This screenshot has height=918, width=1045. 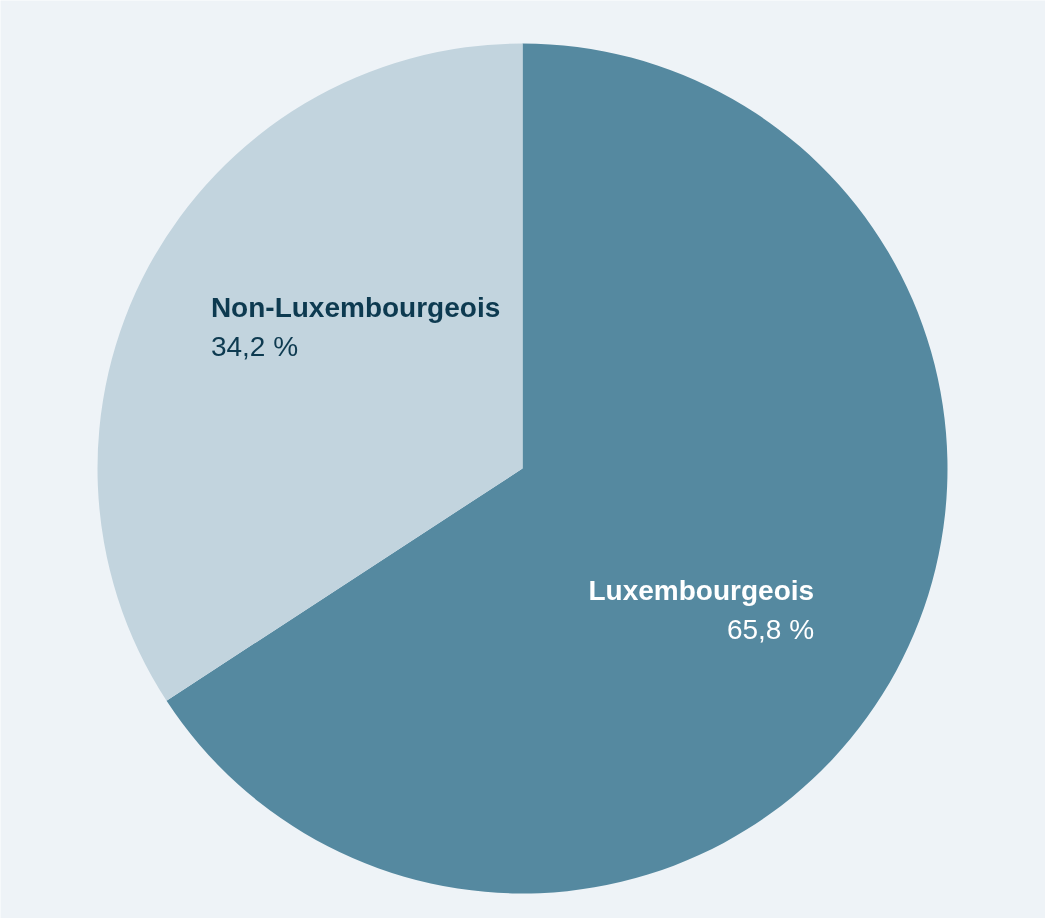 I want to click on slice-label: Luxembourgeois, so click(x=701, y=591).